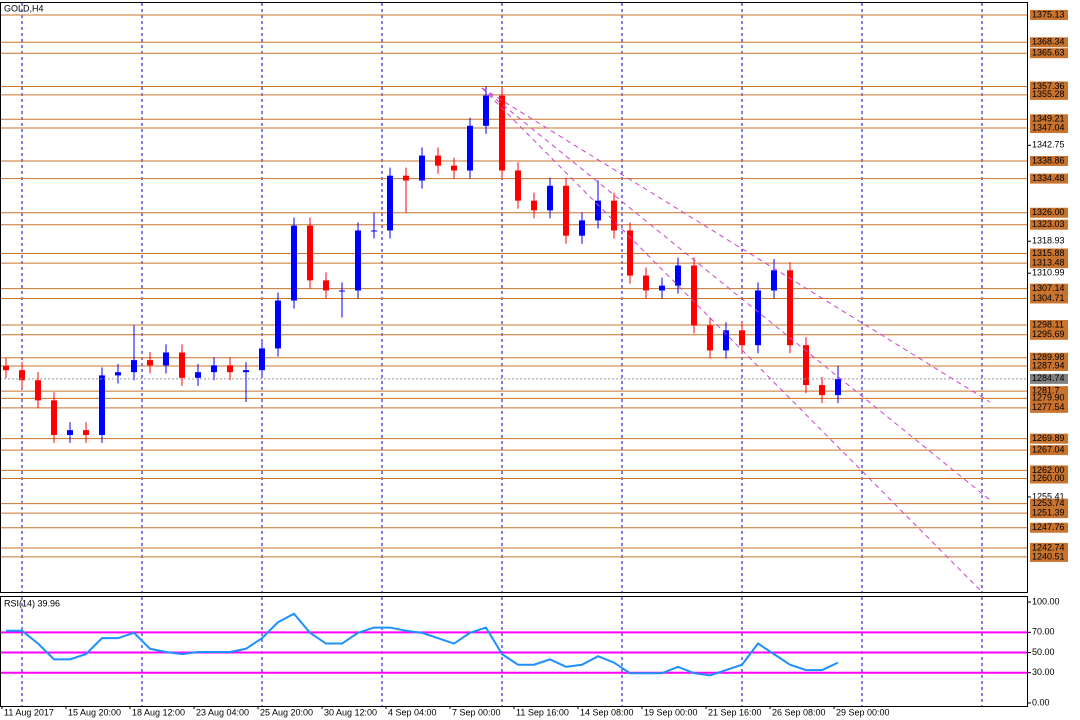 The image size is (1080, 720). What do you see at coordinates (422, 644) in the screenshot?
I see `rsi-line` at bounding box center [422, 644].